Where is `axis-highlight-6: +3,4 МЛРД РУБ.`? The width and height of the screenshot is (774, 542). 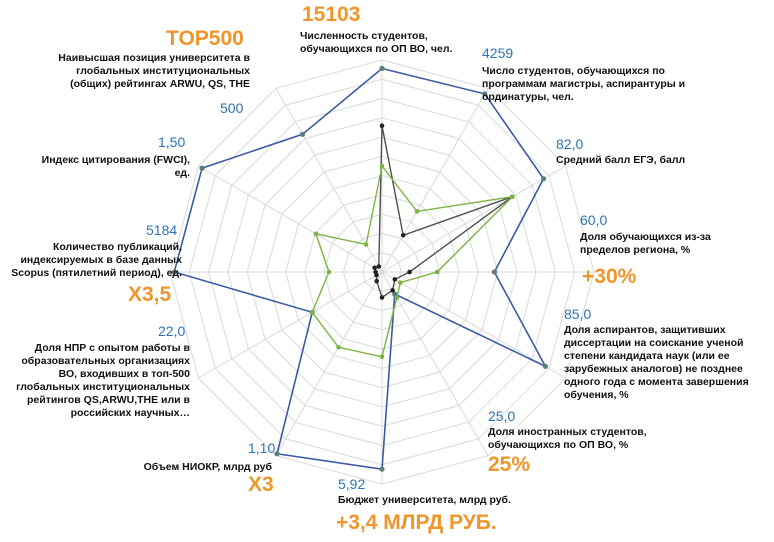 axis-highlight-6: +3,4 МЛРД РУБ. is located at coordinates (416, 522).